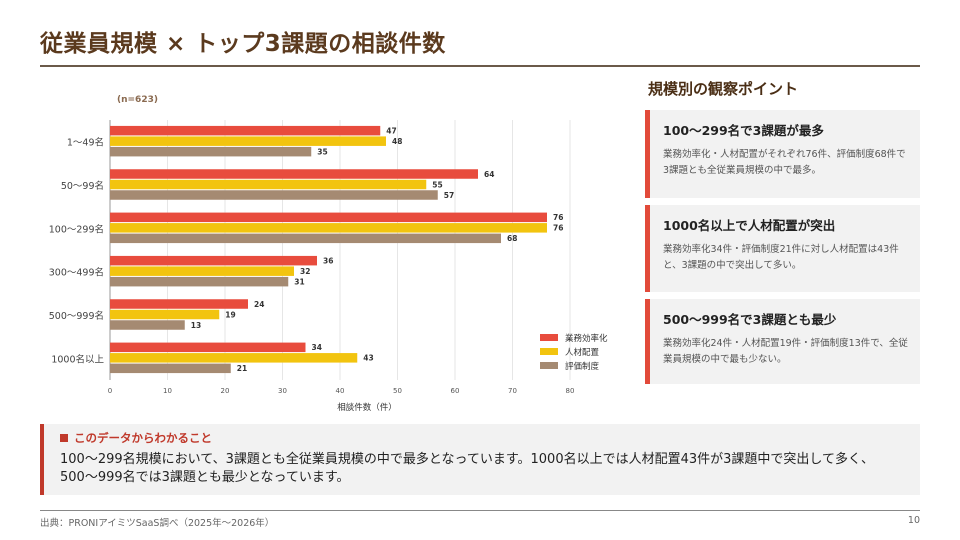 Image resolution: width=960 pixels, height=540 pixels. I want to click on category-label: 100〜299名, so click(76, 229).